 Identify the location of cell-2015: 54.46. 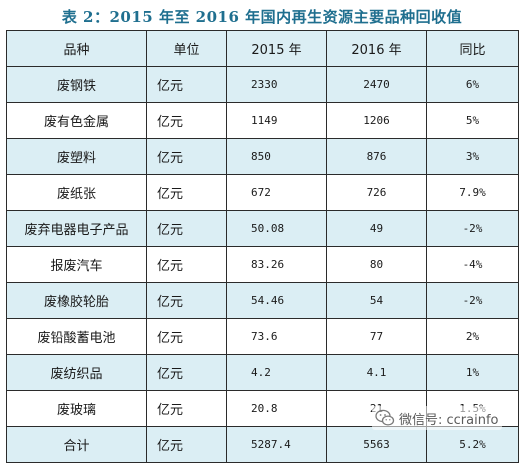
(276, 300).